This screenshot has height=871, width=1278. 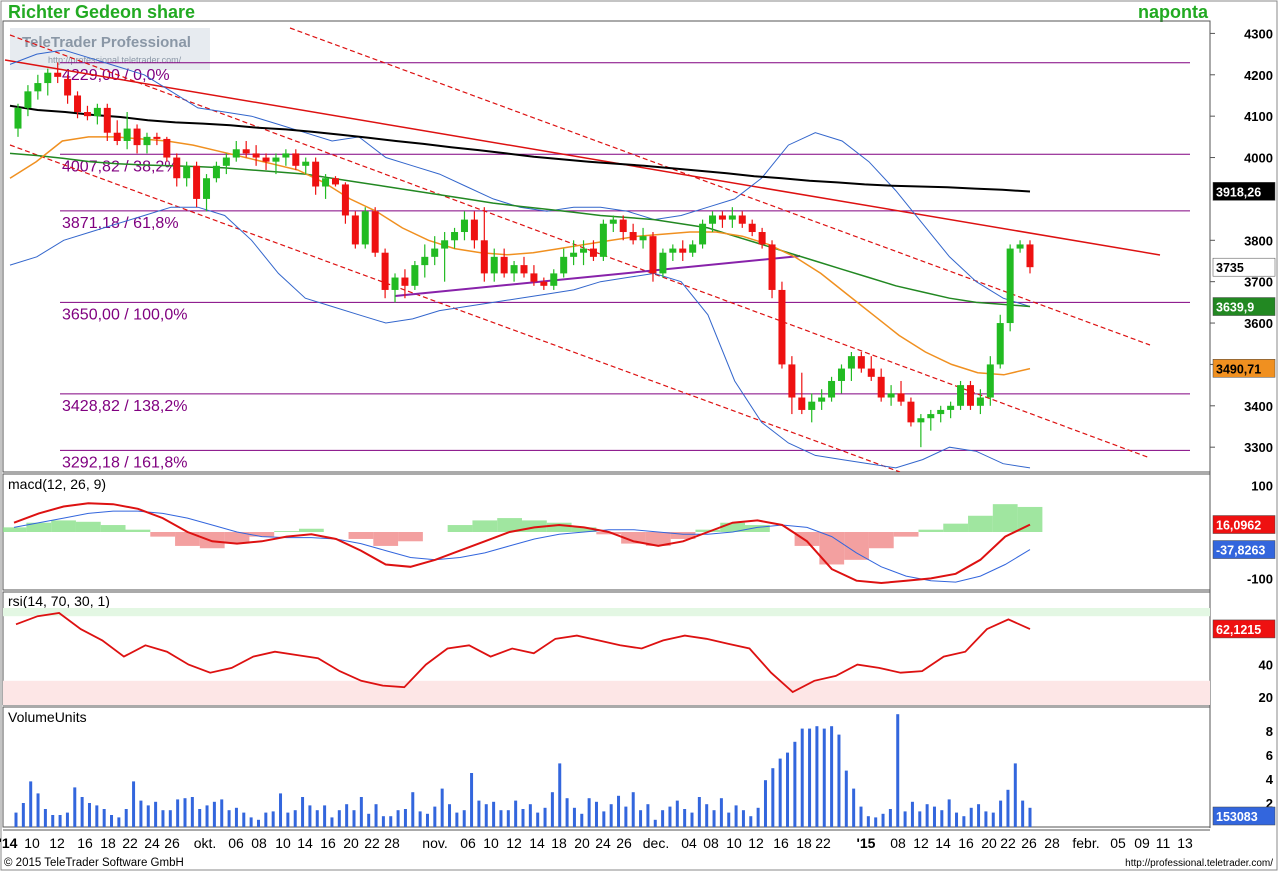 What do you see at coordinates (1085, 843) in the screenshot?
I see `x-tick-label: febr.` at bounding box center [1085, 843].